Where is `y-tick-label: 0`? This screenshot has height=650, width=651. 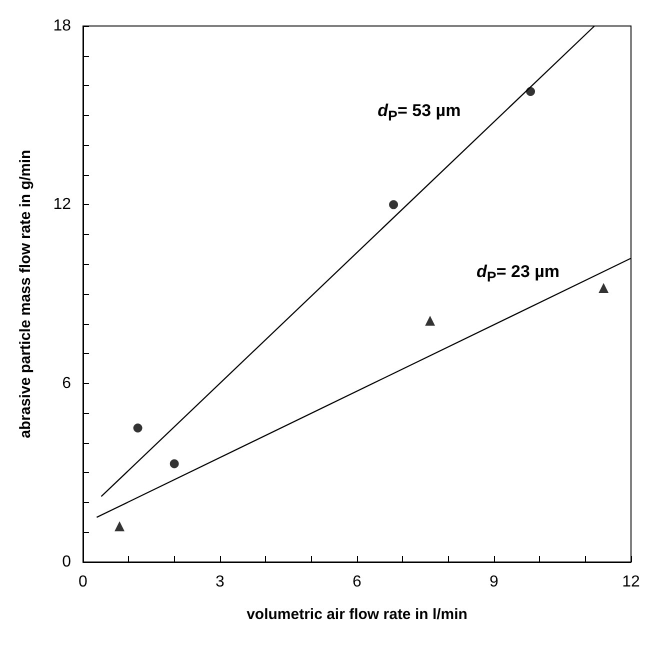 y-tick-label: 0 is located at coordinates (67, 562).